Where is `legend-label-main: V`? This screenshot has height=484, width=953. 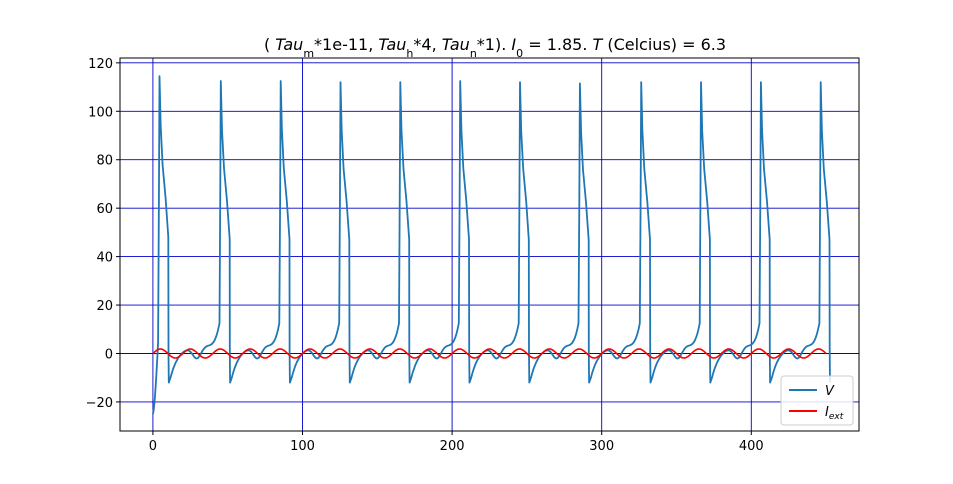 legend-label-main: V is located at coordinates (830, 391).